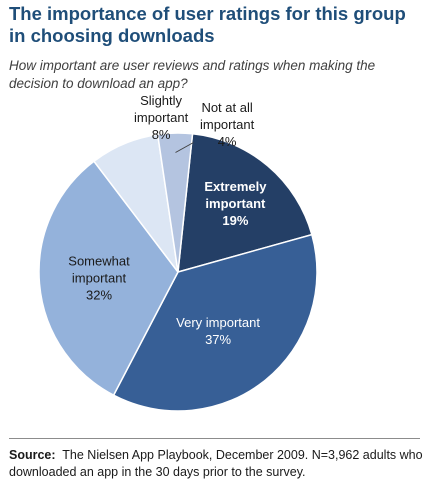  Describe the element at coordinates (175, 202) in the screenshot. I see `pie-slice-not-at-all-important` at that location.